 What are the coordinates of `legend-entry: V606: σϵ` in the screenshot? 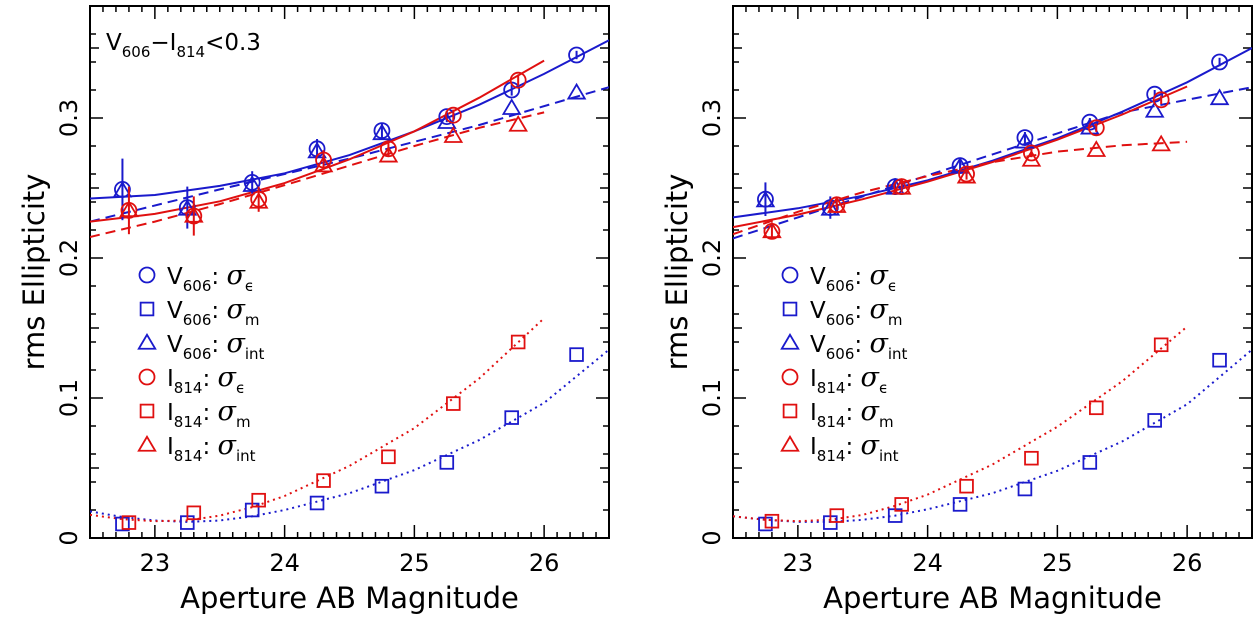 It's located at (853, 277).